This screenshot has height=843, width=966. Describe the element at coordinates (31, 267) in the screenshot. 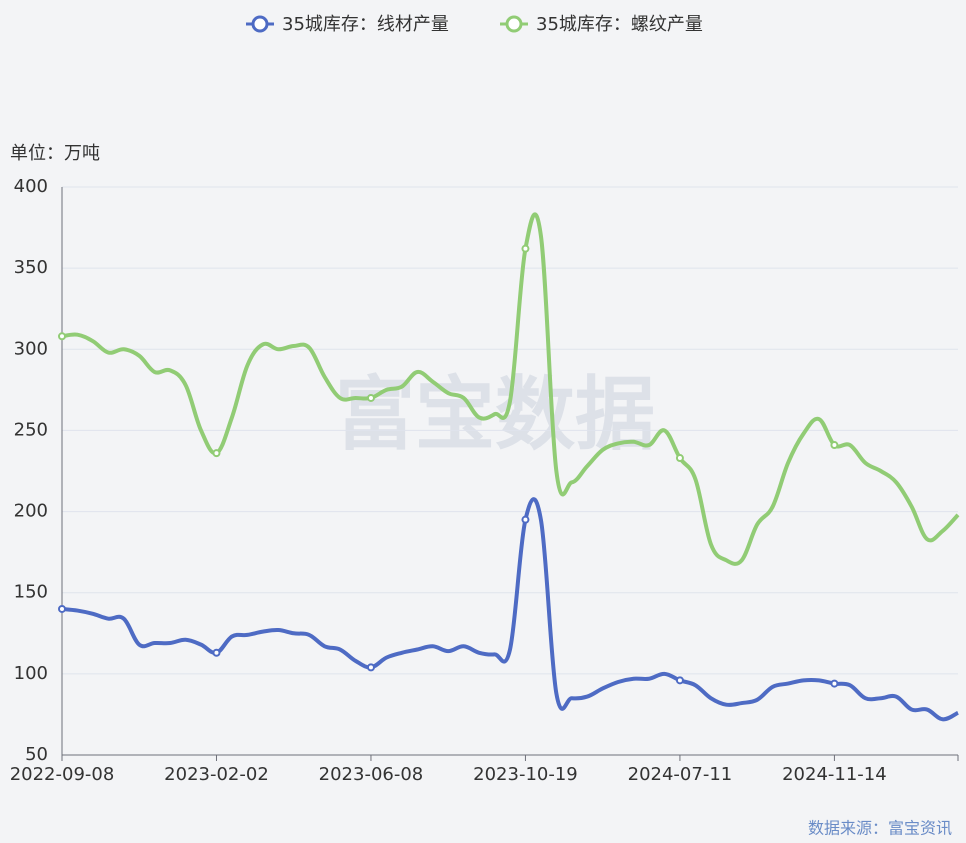

I see `y-tick-label: 350` at that location.